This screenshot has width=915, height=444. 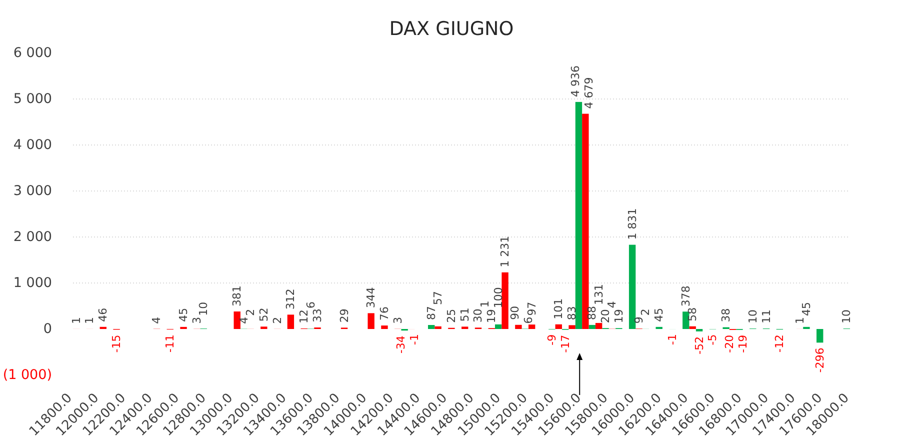 I want to click on data-label: -20, so click(x=729, y=343).